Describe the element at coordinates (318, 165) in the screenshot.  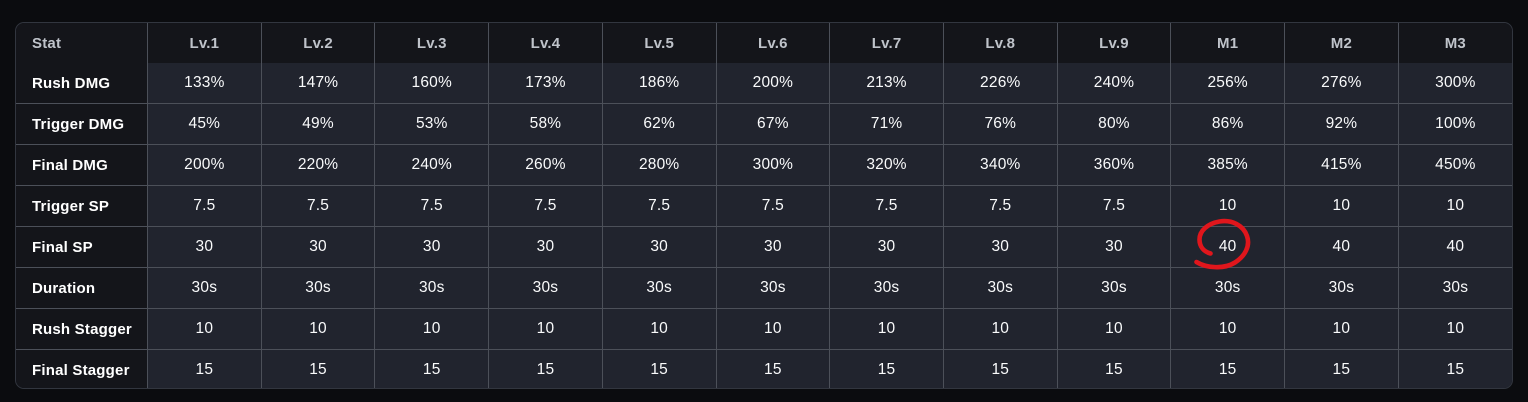
I see `value-cell: 220%` at that location.